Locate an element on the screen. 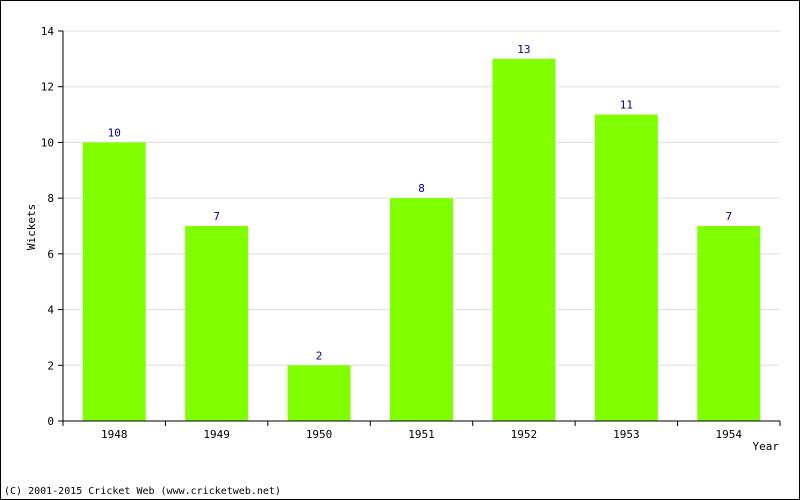  x-axis-title: Year is located at coordinates (766, 446).